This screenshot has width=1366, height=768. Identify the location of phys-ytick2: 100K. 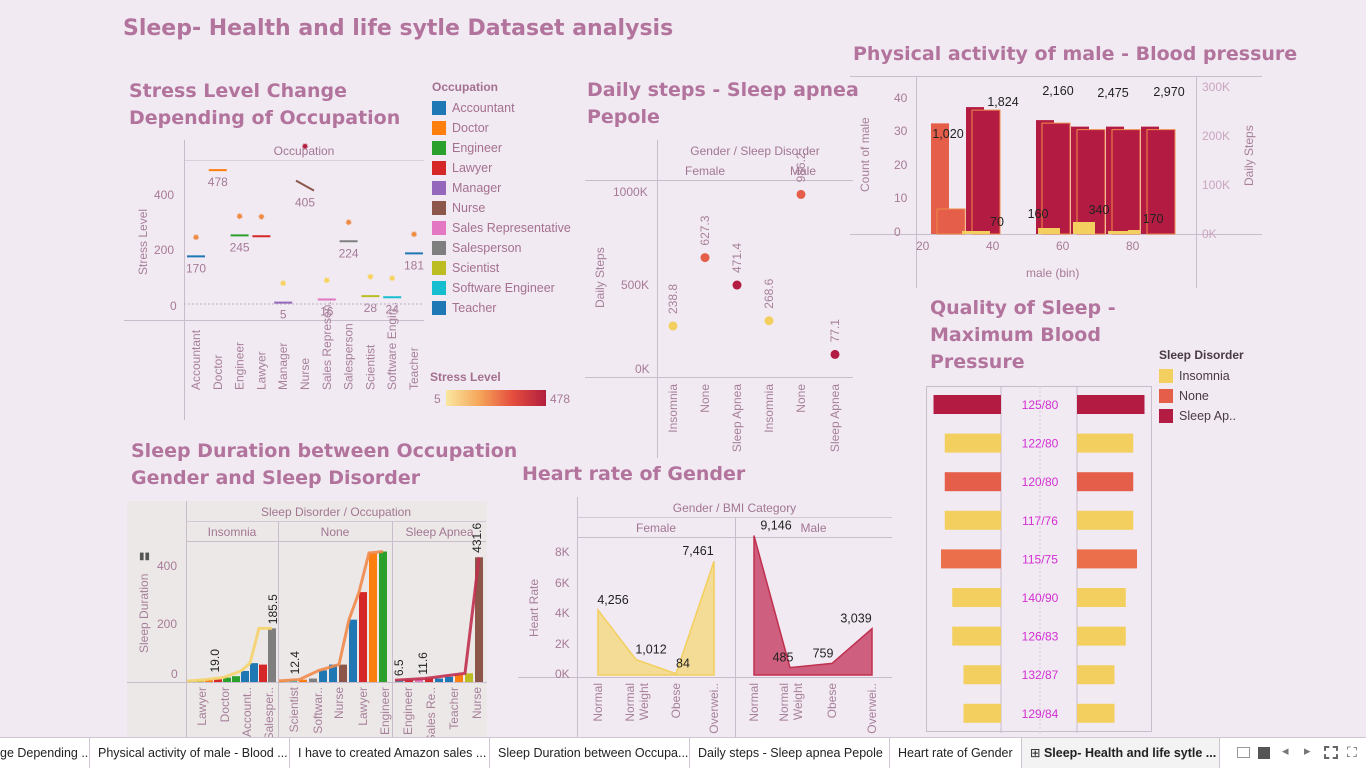
(1216, 185).